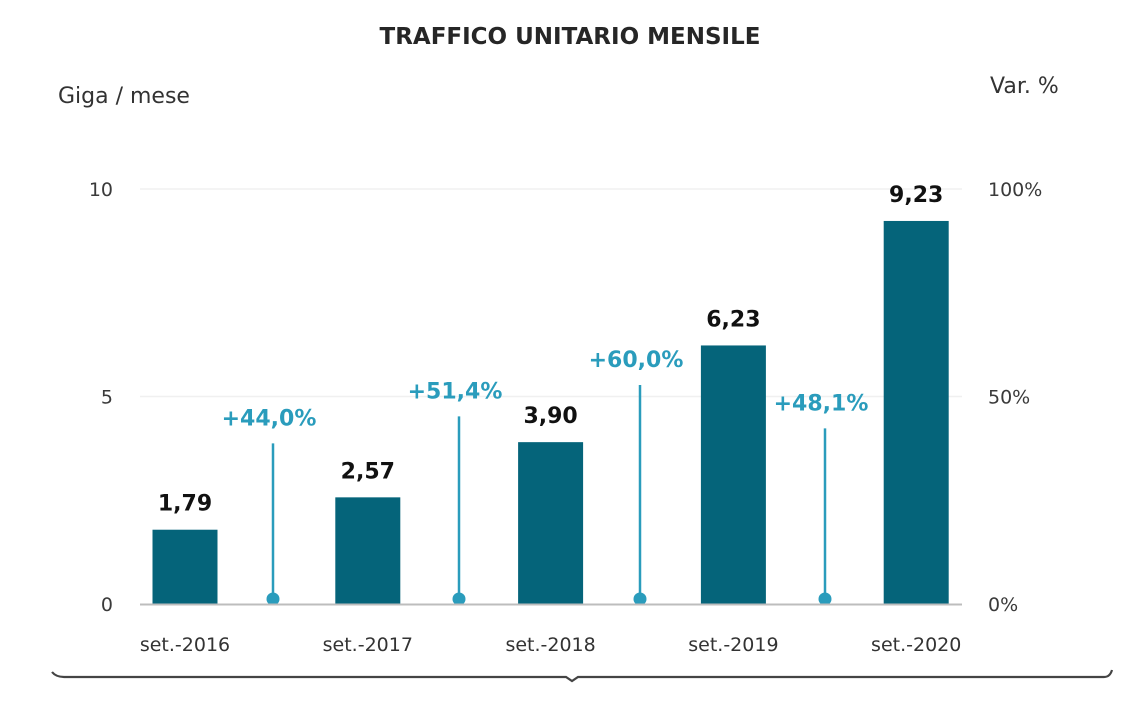  Describe the element at coordinates (916, 645) in the screenshot. I see `x-tick-label: set.-2020` at that location.